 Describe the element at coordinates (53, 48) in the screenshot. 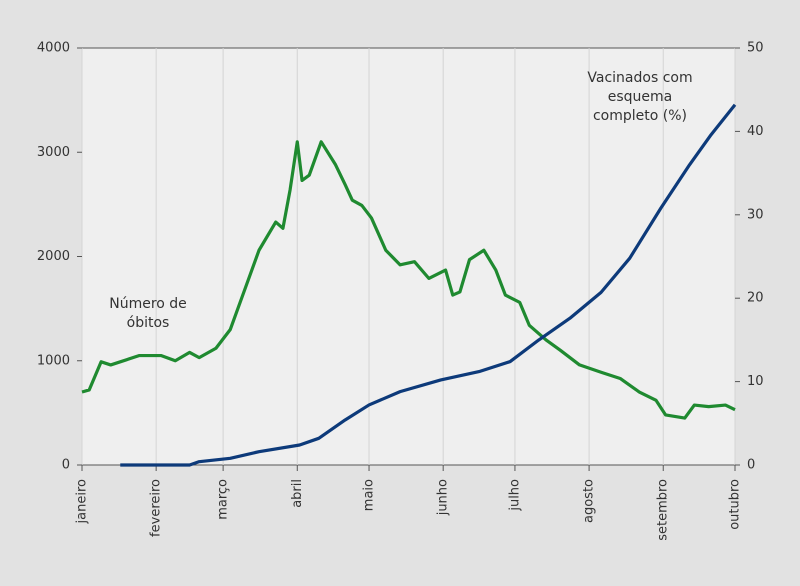

I see `y-tick-label: 4000` at that location.